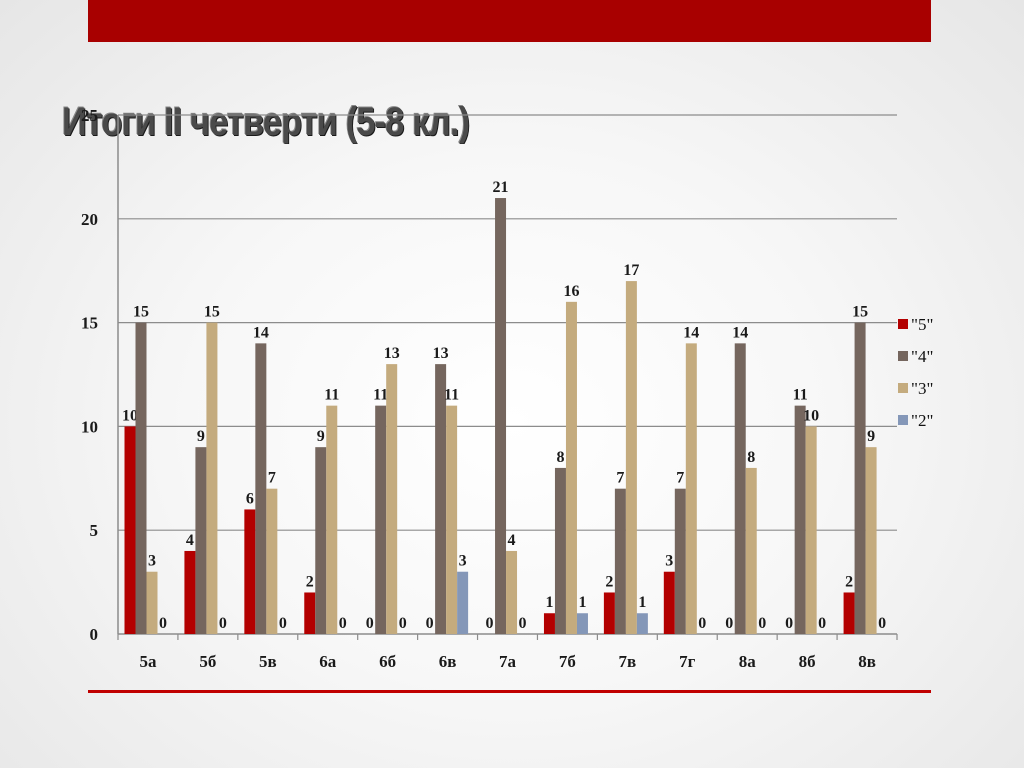 Image resolution: width=1024 pixels, height=768 pixels. What do you see at coordinates (620, 478) in the screenshot?
I see `data-label-7в-series-2: 7` at bounding box center [620, 478].